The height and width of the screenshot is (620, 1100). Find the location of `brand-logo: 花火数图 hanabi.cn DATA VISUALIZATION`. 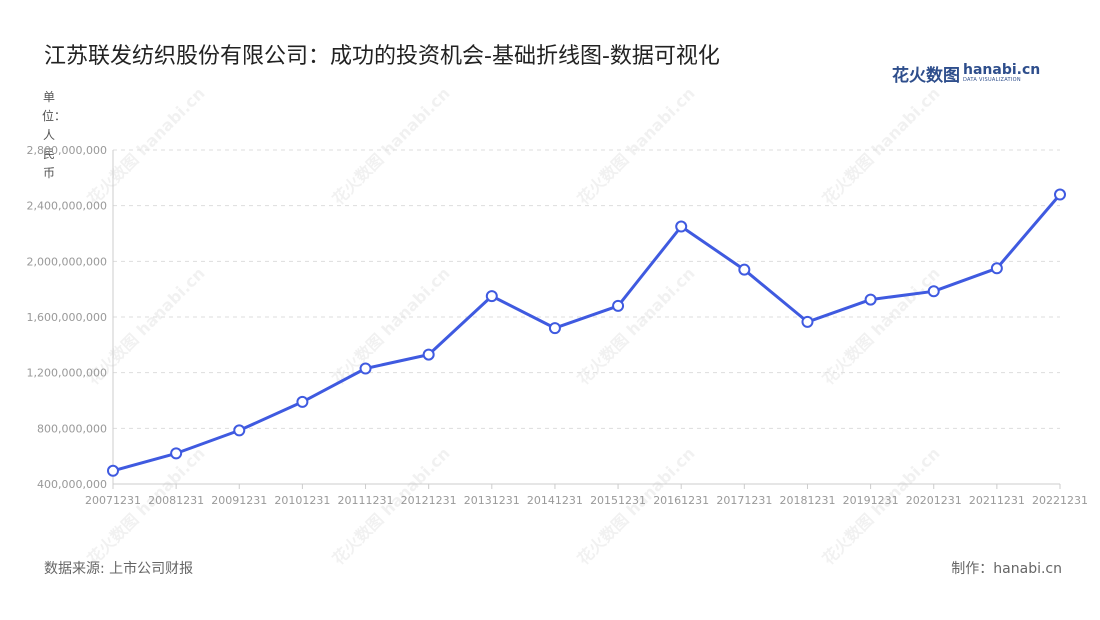

brand-logo: 花火数图 hanabi.cn DATA VISUALIZATION is located at coordinates (966, 73).